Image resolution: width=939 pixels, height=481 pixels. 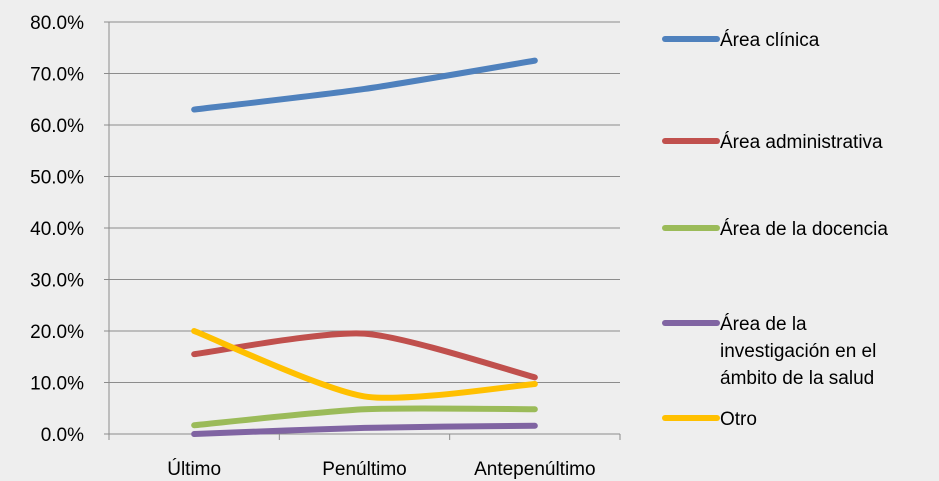 I want to click on legend-label: Otro, so click(x=738, y=419).